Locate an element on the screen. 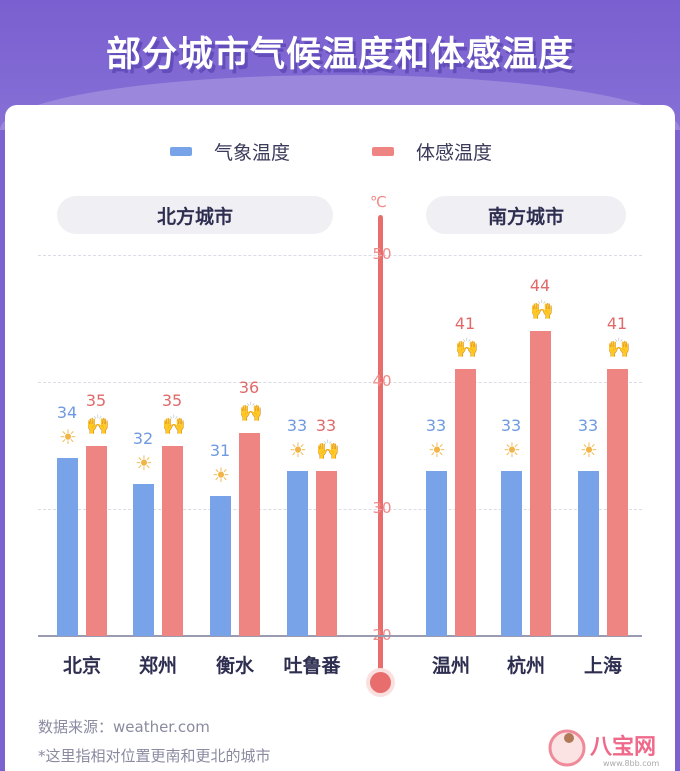 The height and width of the screenshot is (771, 680). y-tick-label: 50 is located at coordinates (382, 254).